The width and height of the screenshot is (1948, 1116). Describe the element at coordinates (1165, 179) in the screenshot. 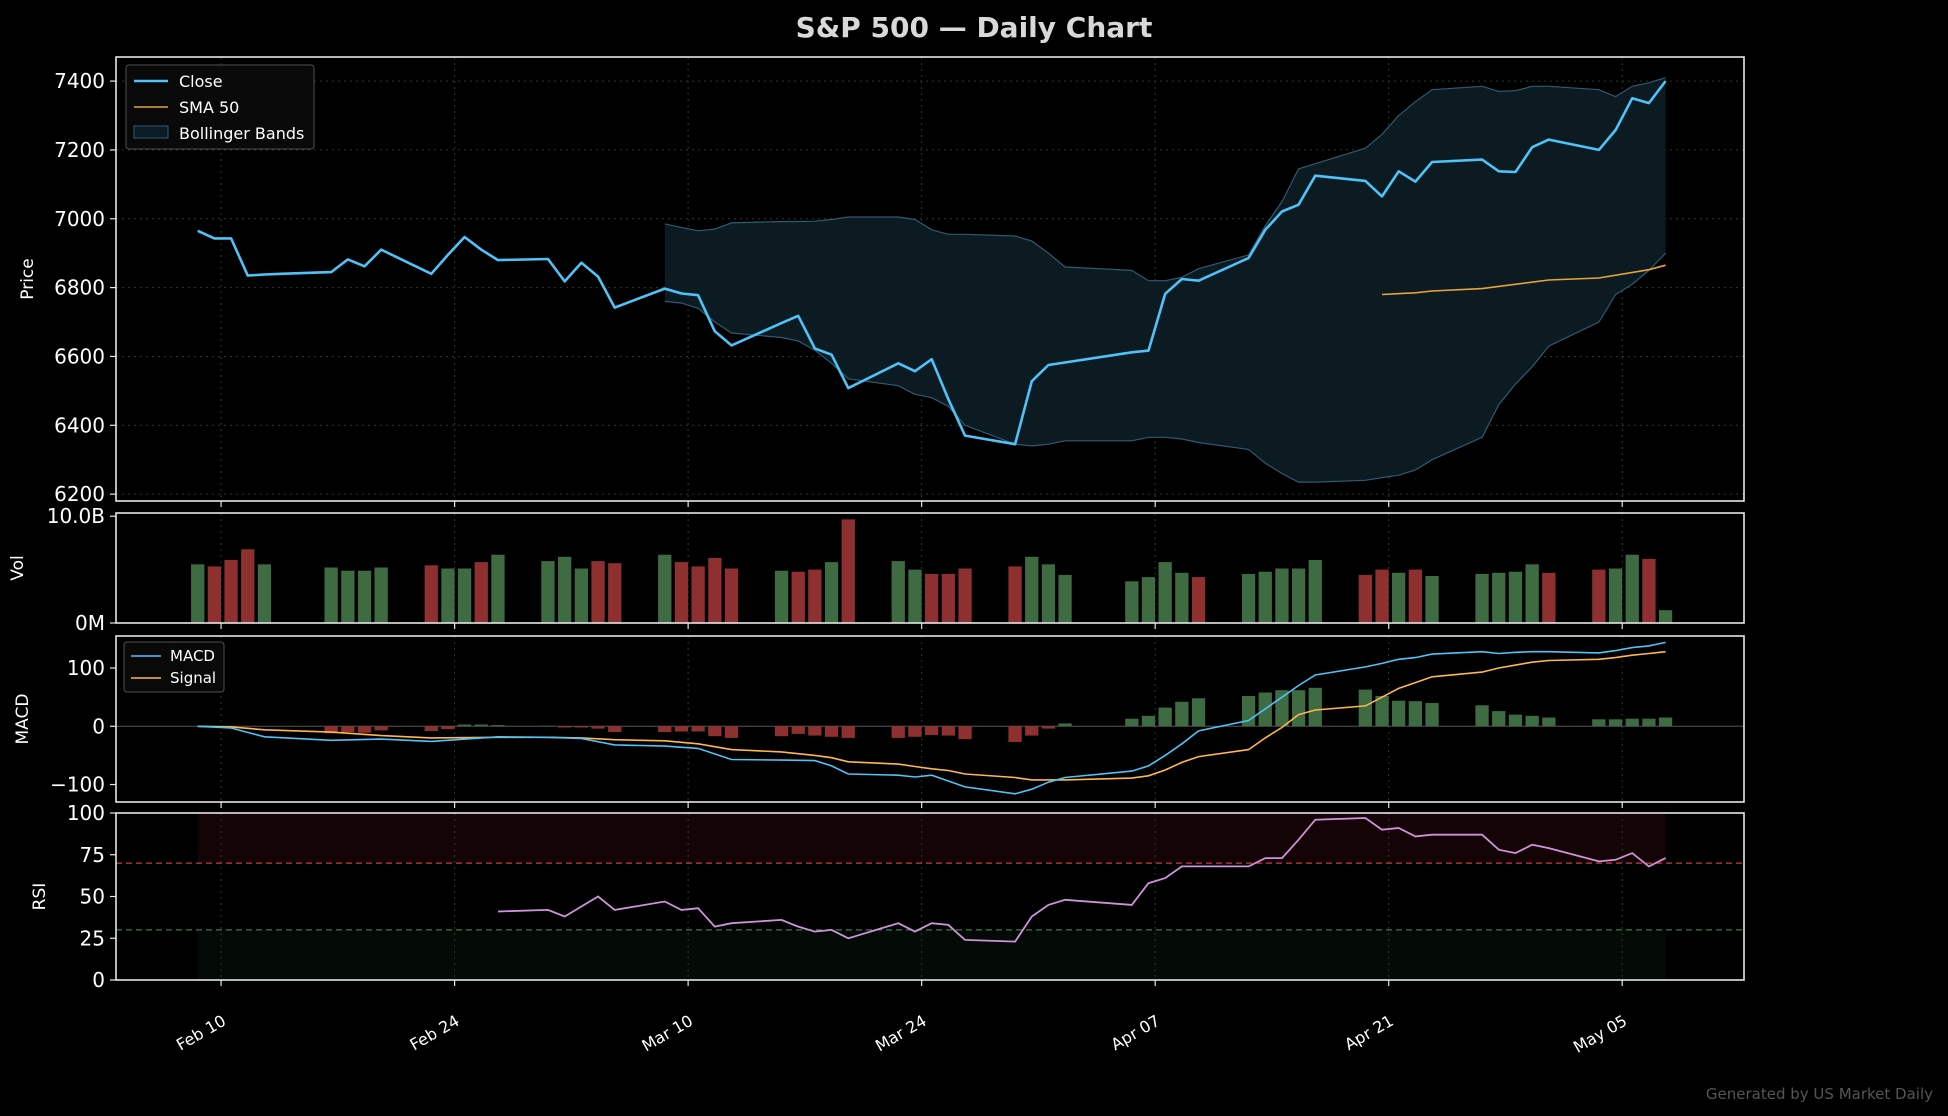

I see `bollinger-upper-line` at that location.